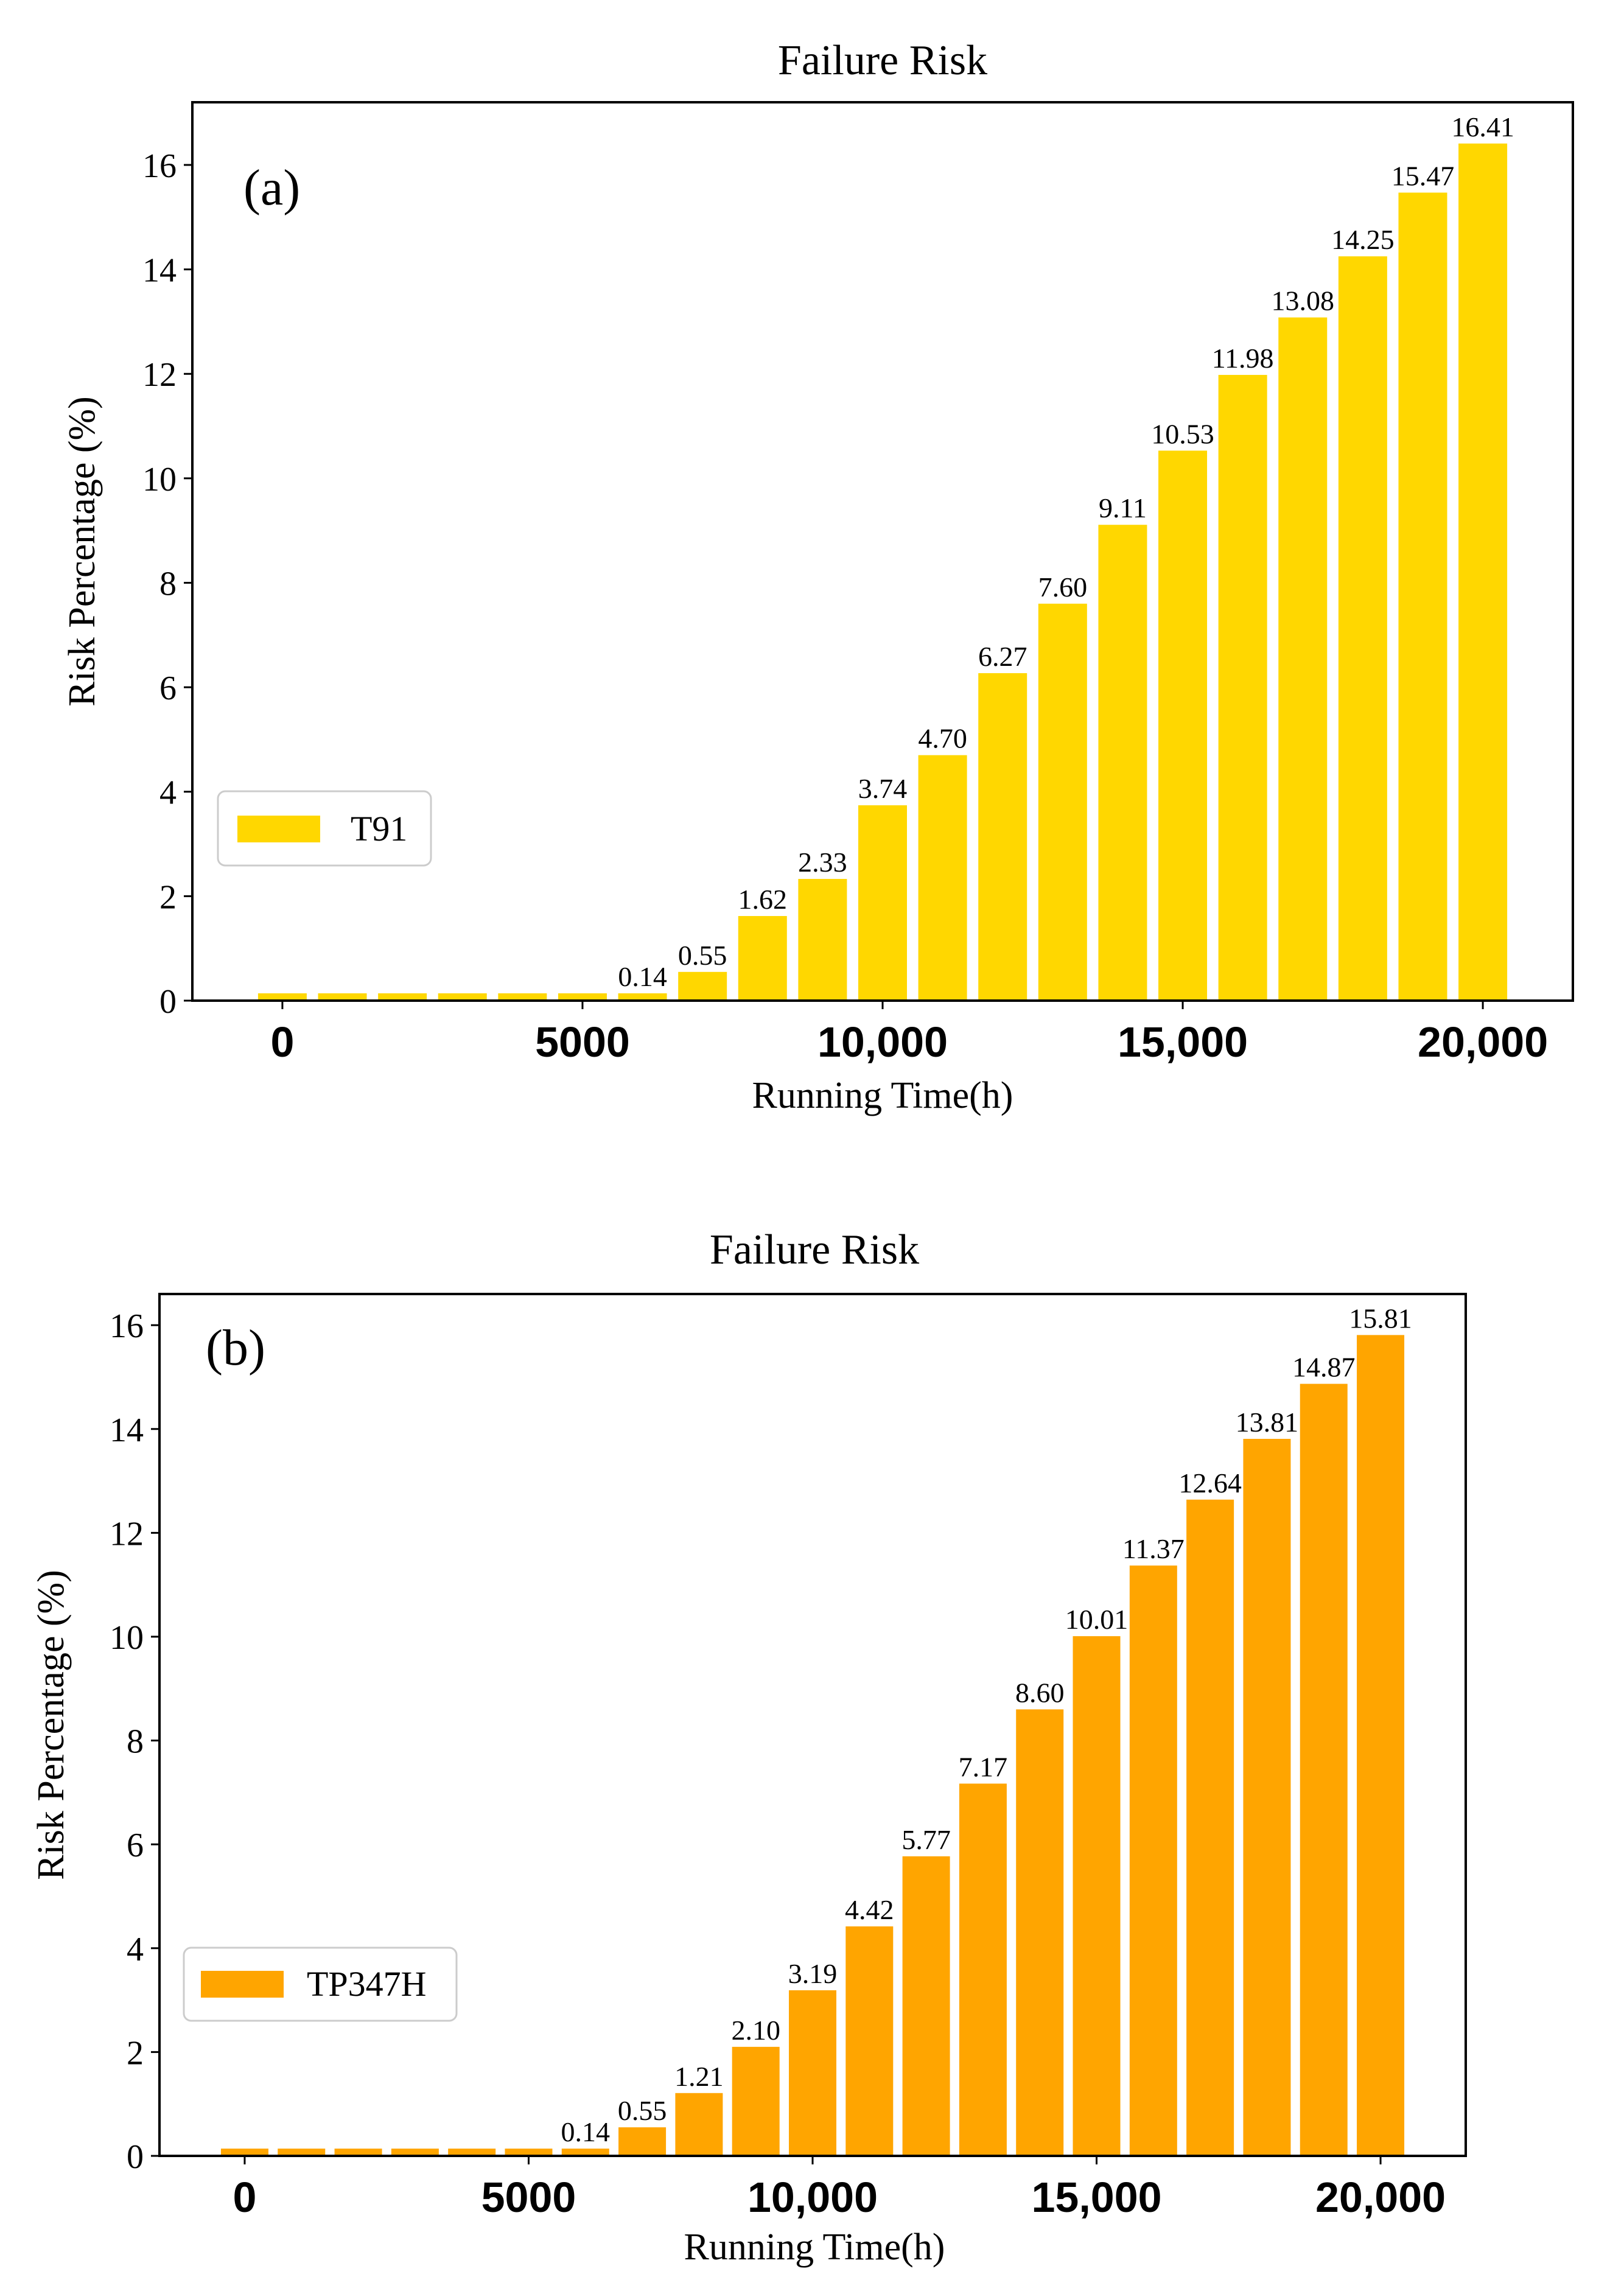 The width and height of the screenshot is (1624, 2291). Describe the element at coordinates (883, 788) in the screenshot. I see `data-label: 3.74` at that location.